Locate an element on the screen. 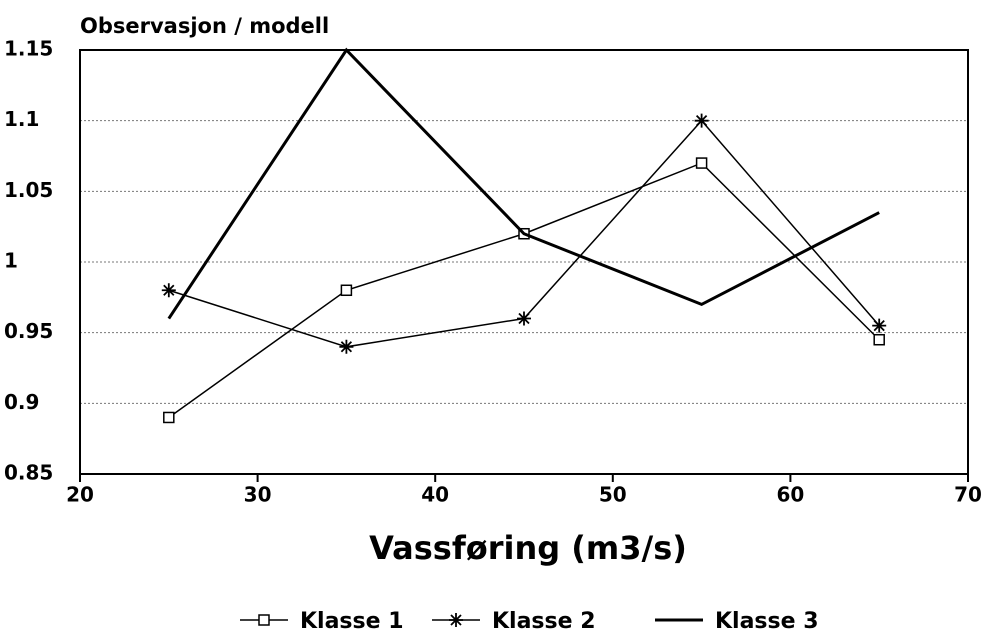  x-axis-label: Vassføring (m3/s) is located at coordinates (528, 548).